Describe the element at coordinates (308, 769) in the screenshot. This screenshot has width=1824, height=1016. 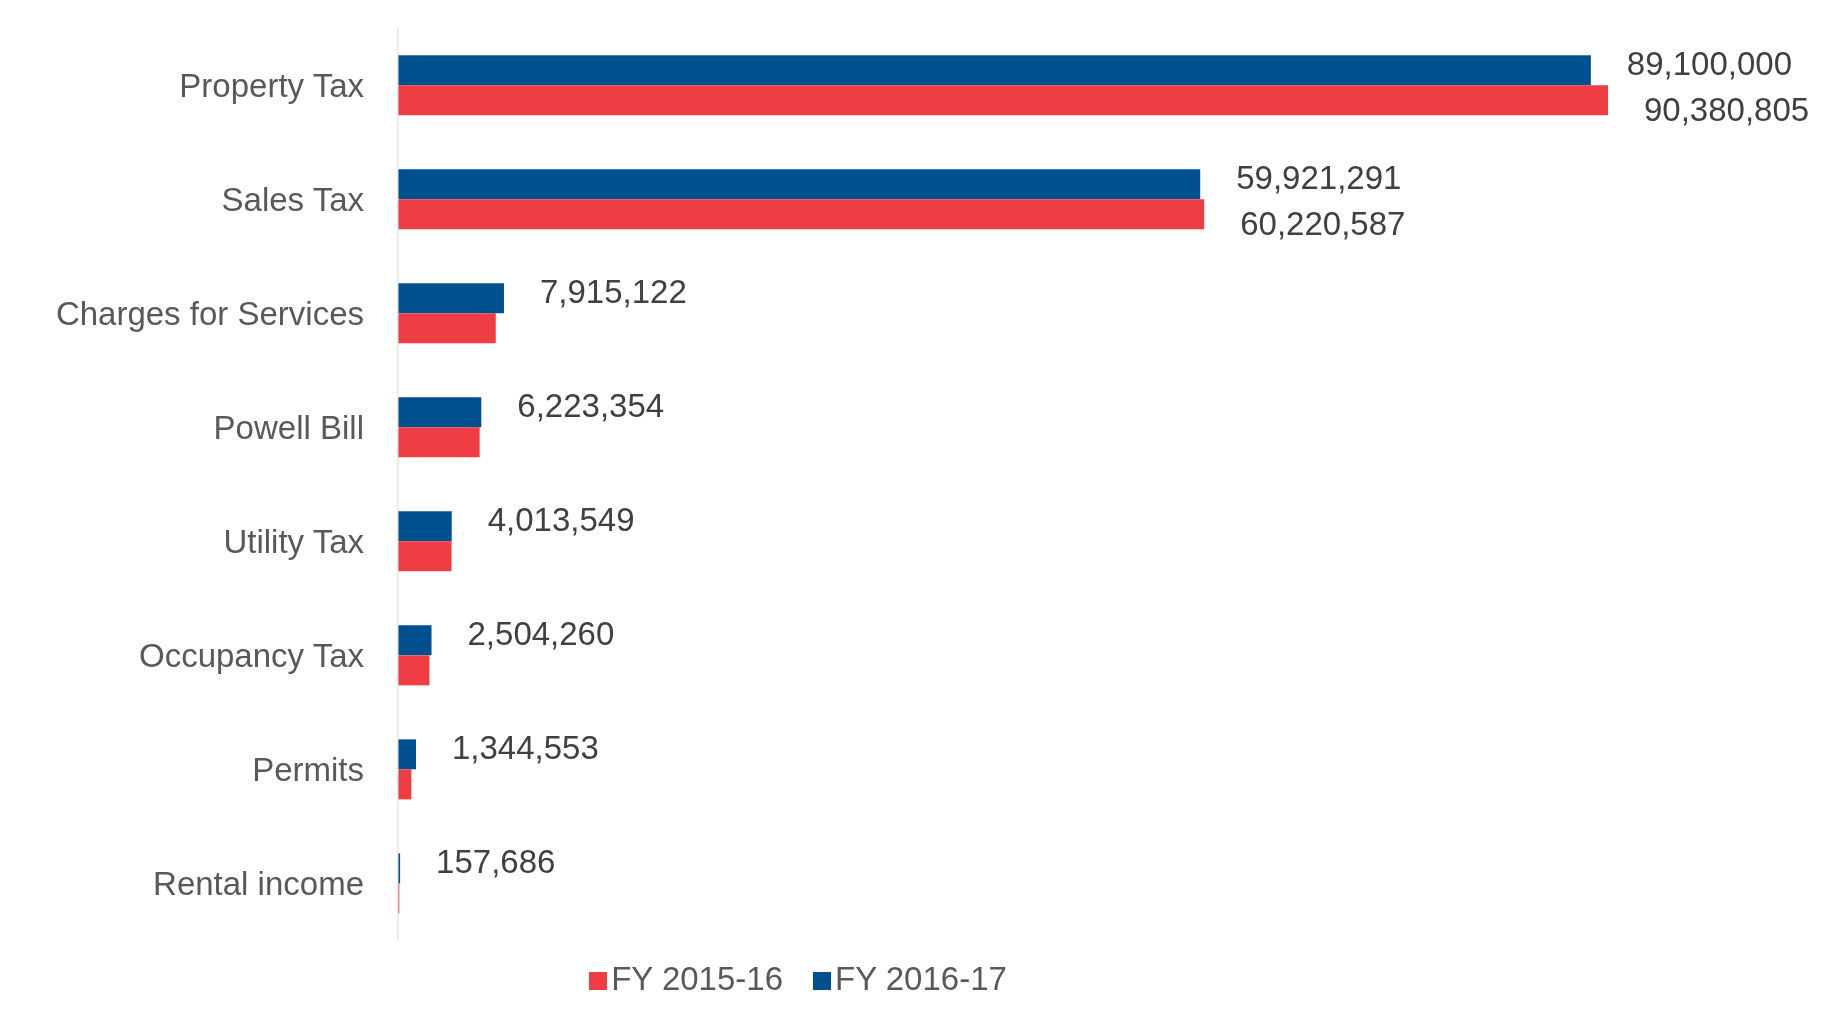
I see `y-tick-label: Permits` at that location.